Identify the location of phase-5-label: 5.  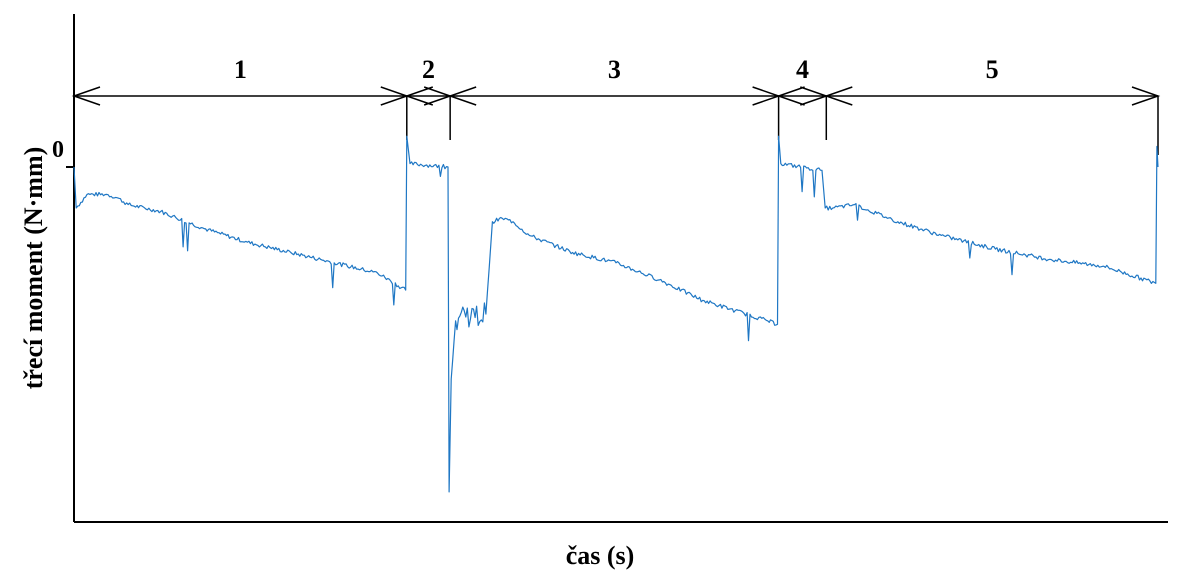
(992, 69).